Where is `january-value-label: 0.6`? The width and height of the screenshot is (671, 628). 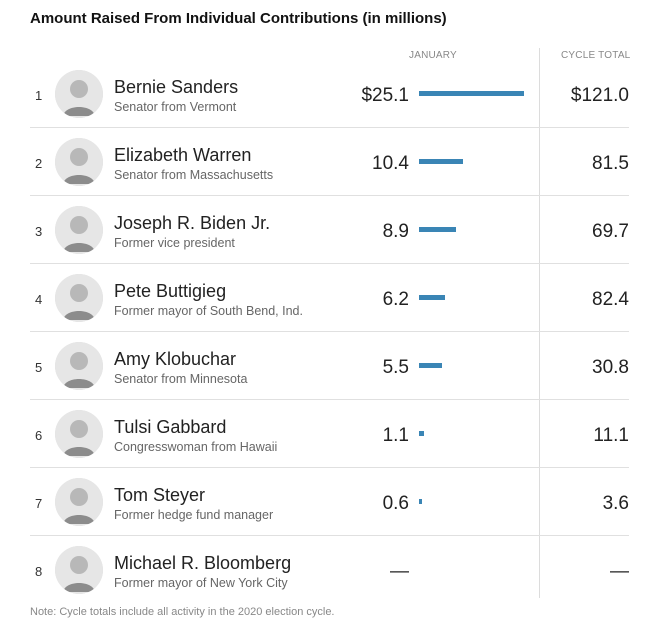 january-value-label: 0.6 is located at coordinates (395, 503).